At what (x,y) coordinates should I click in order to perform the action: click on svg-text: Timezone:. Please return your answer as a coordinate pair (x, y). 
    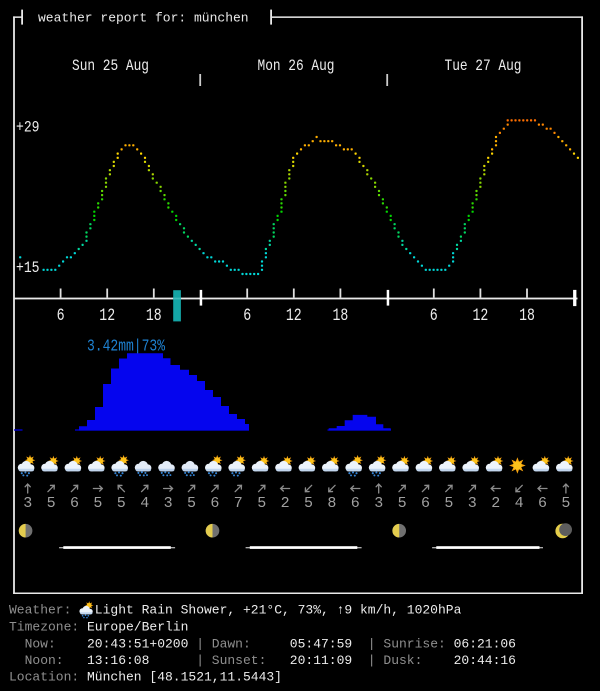
    Looking at the image, I should click on (44, 627).